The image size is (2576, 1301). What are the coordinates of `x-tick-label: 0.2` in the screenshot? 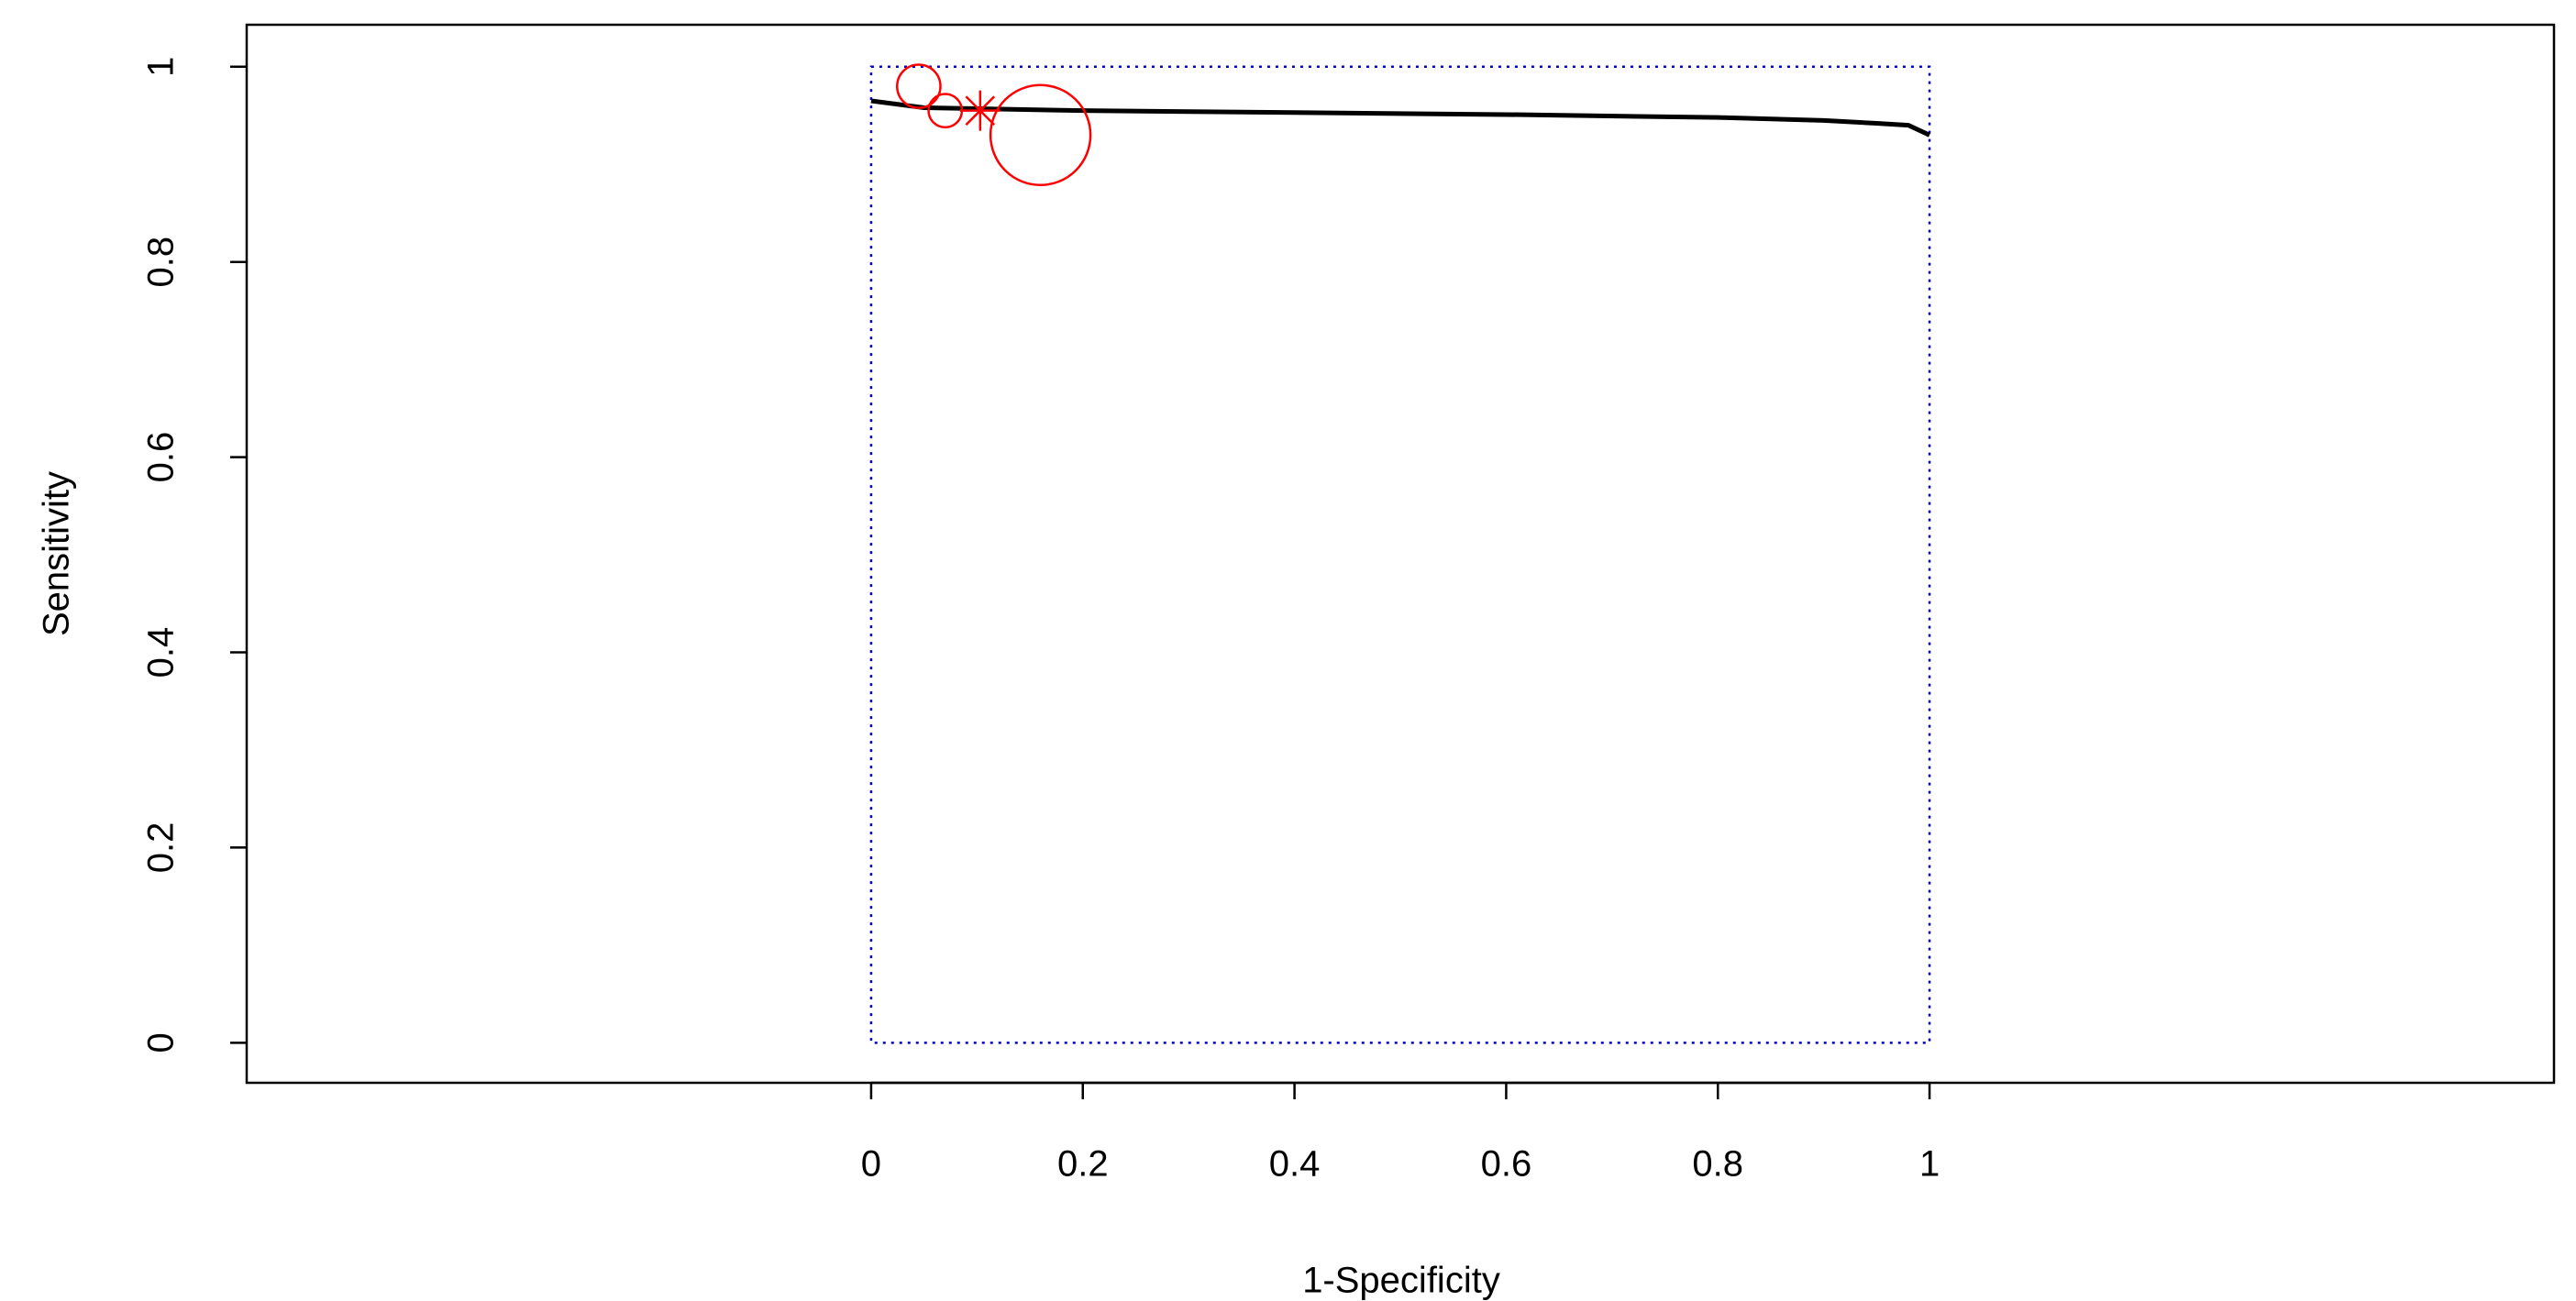 It's located at (1083, 1164).